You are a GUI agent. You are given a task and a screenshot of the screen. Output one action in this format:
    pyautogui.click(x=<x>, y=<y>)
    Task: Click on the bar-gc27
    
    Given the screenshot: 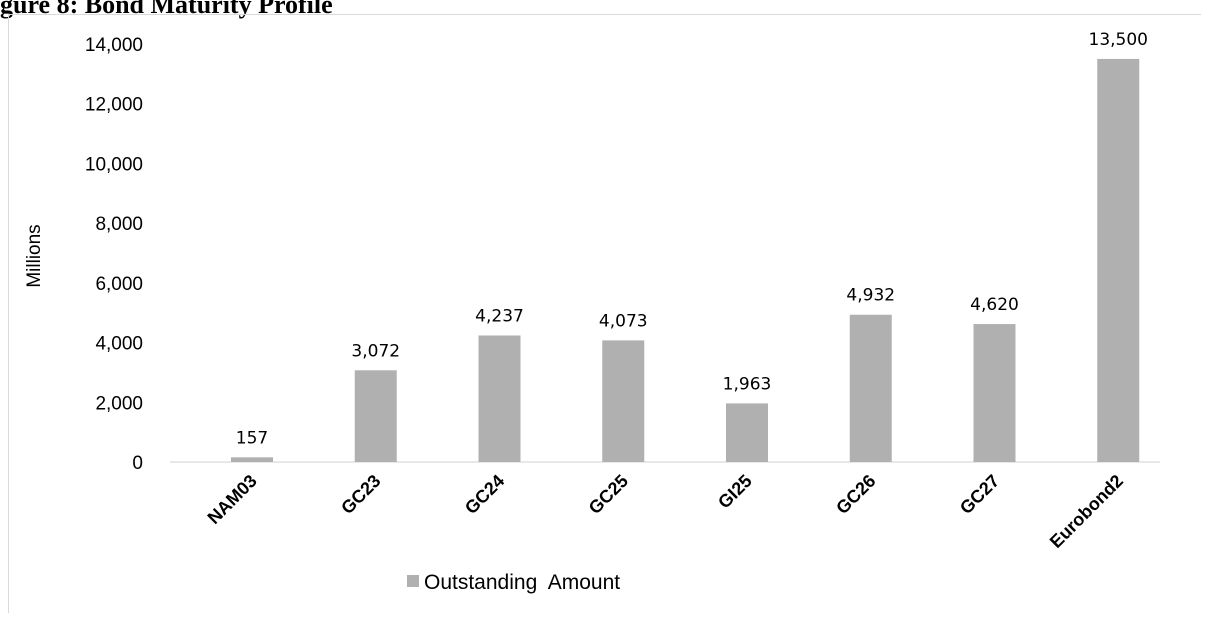 What is the action you would take?
    pyautogui.click(x=994, y=393)
    